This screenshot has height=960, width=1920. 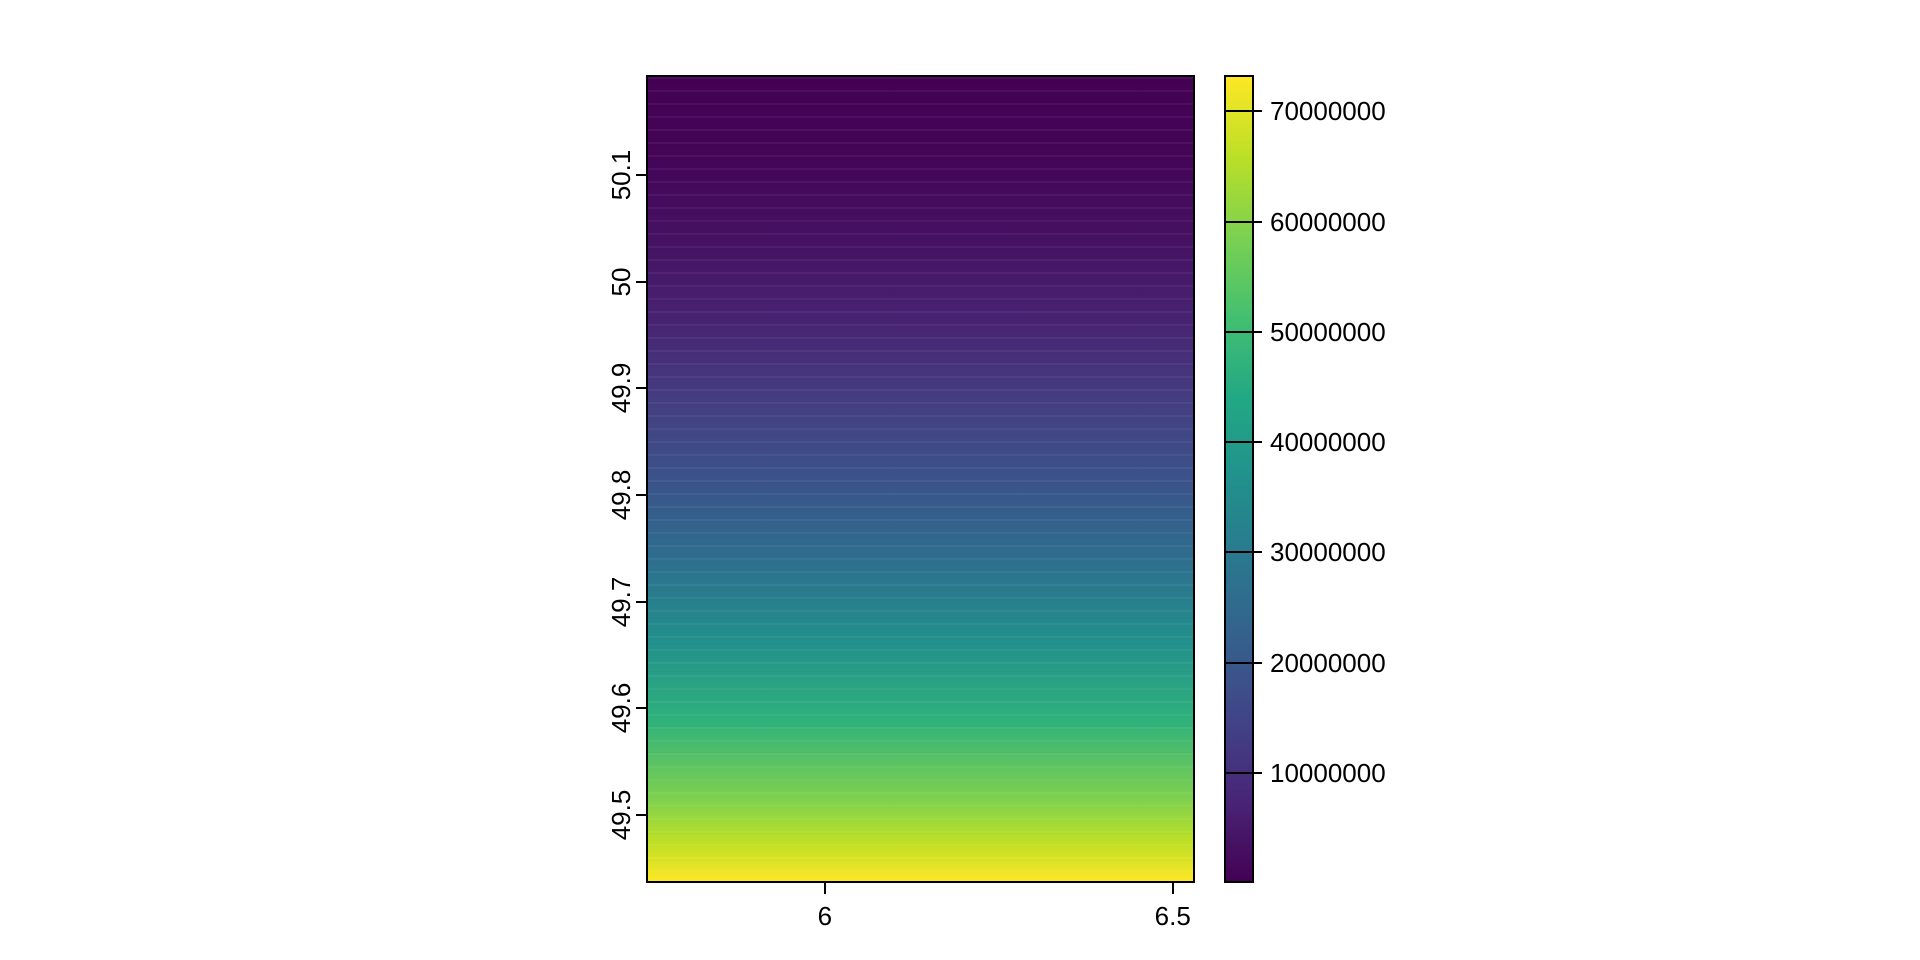 I want to click on x-tick-label: 6, so click(x=825, y=916).